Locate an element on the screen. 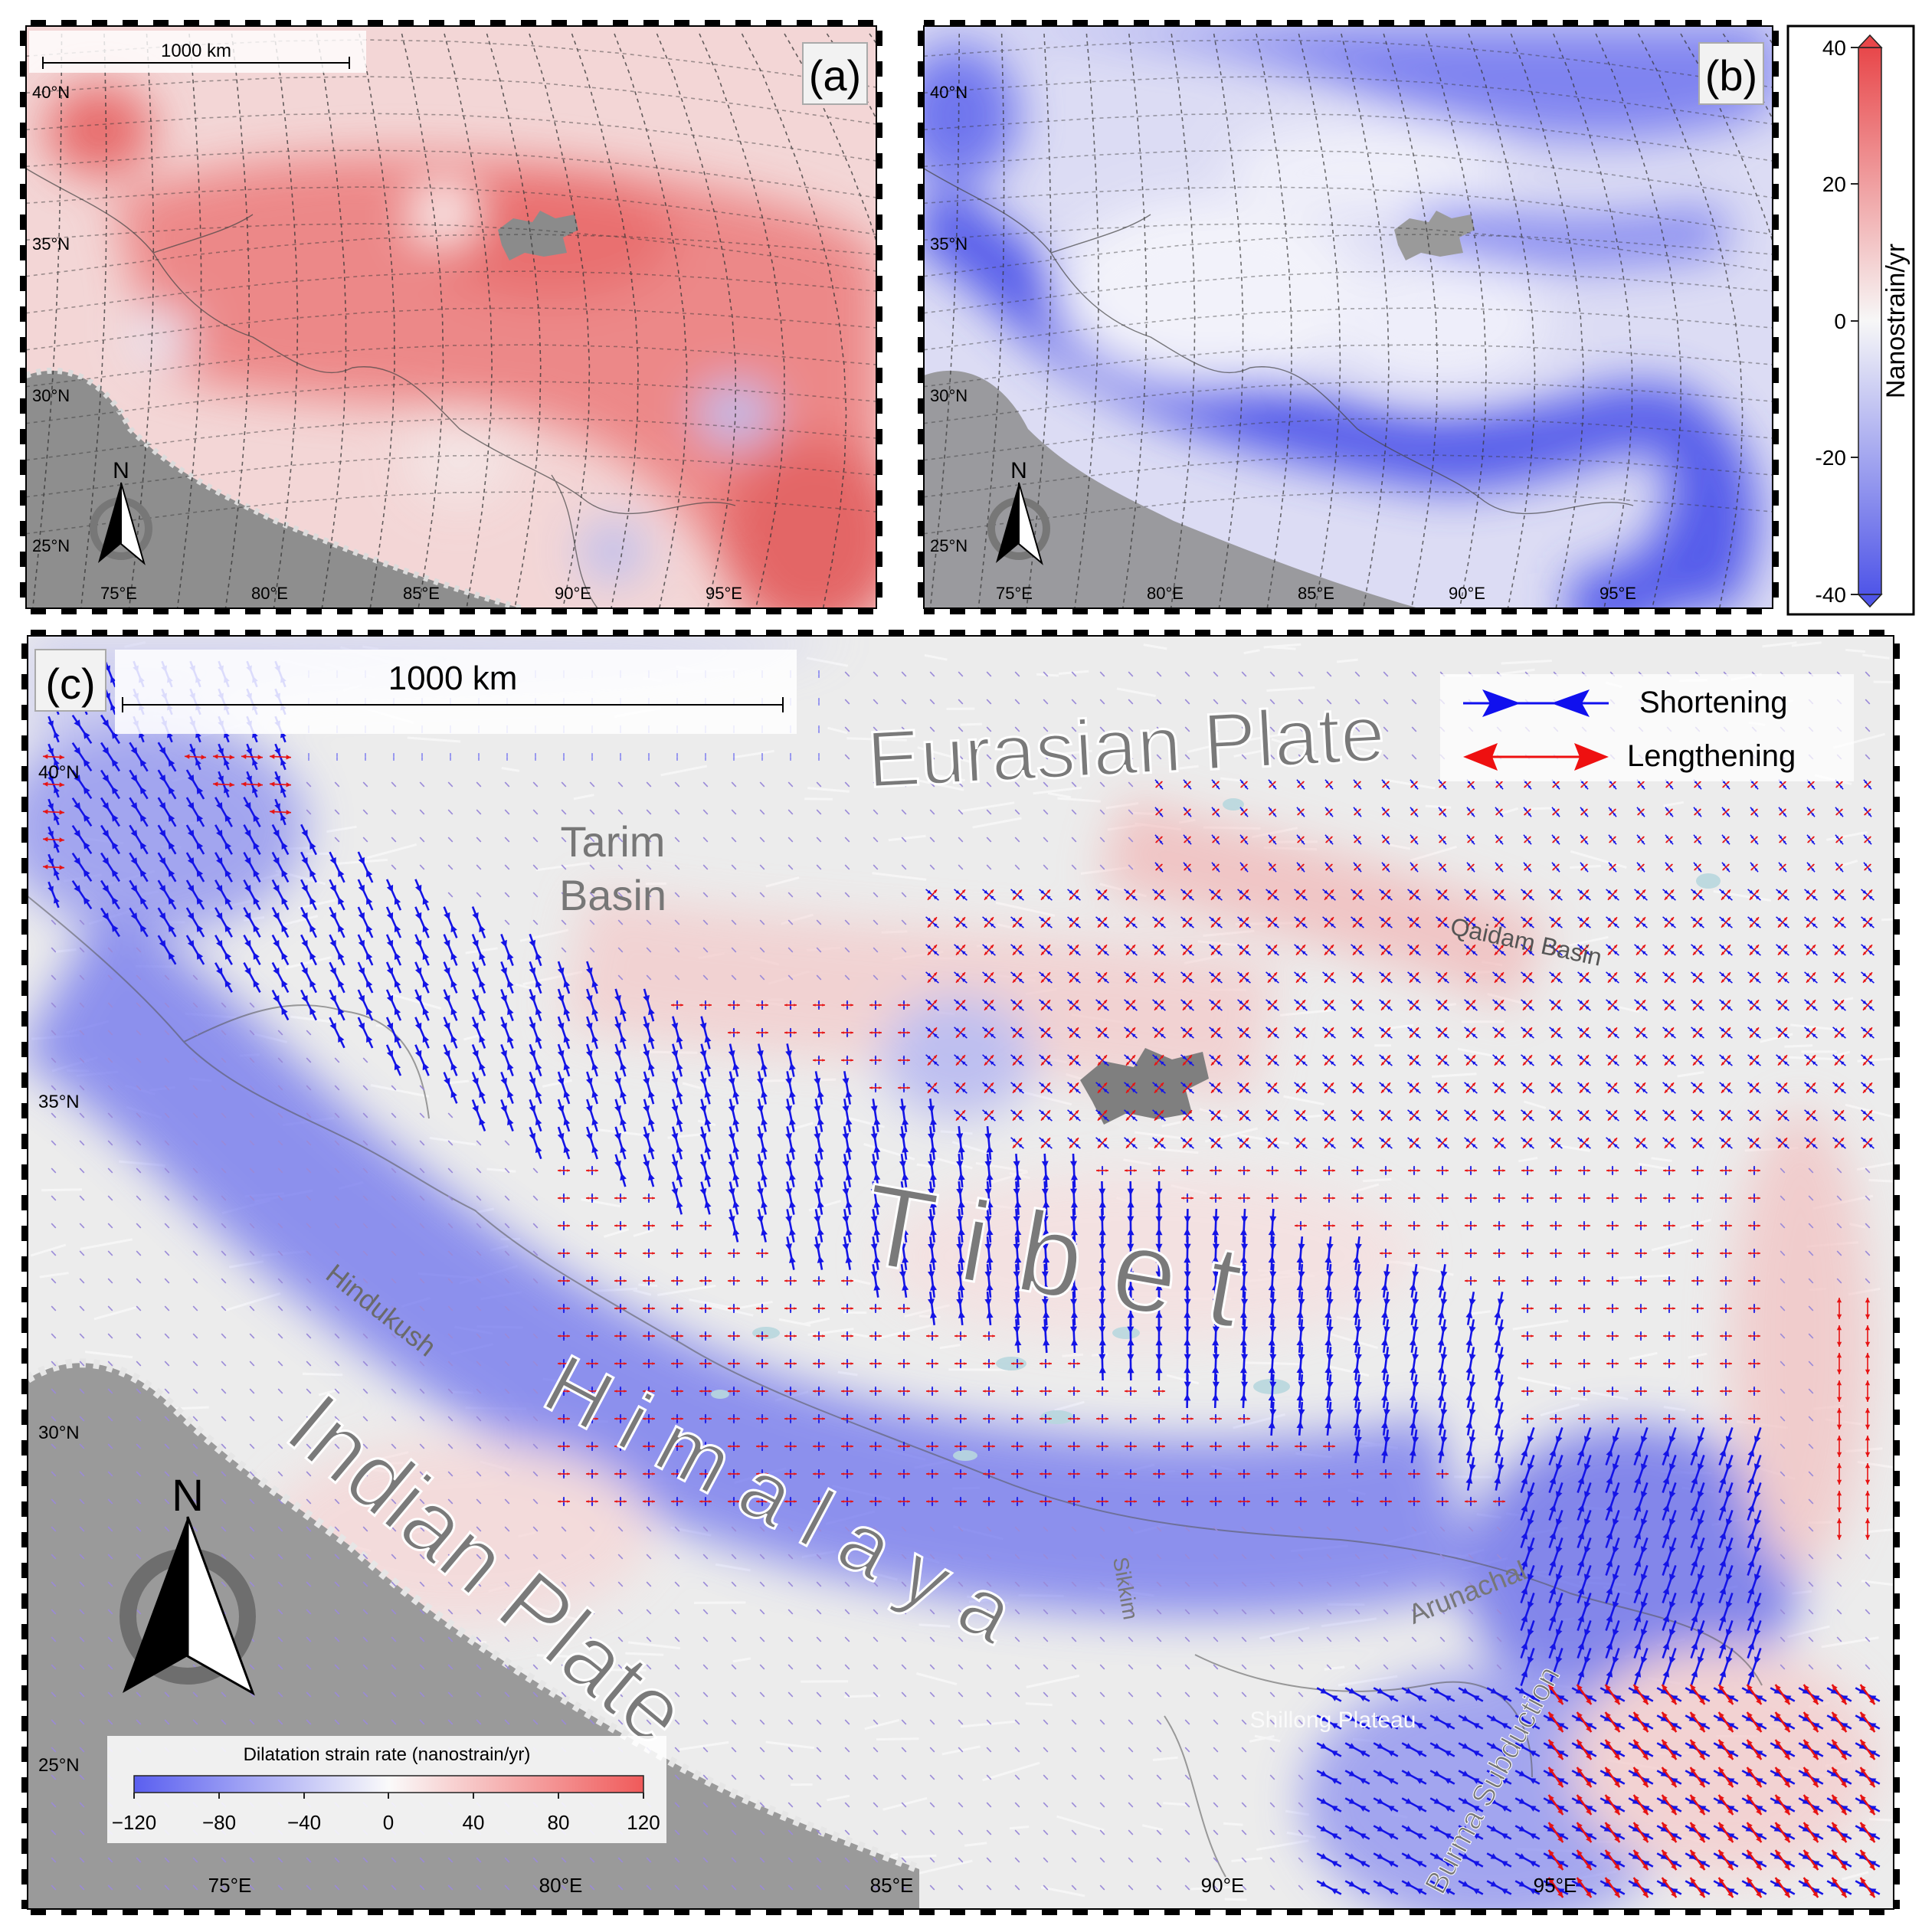  lon-label-b-80: 80°E is located at coordinates (1165, 593).